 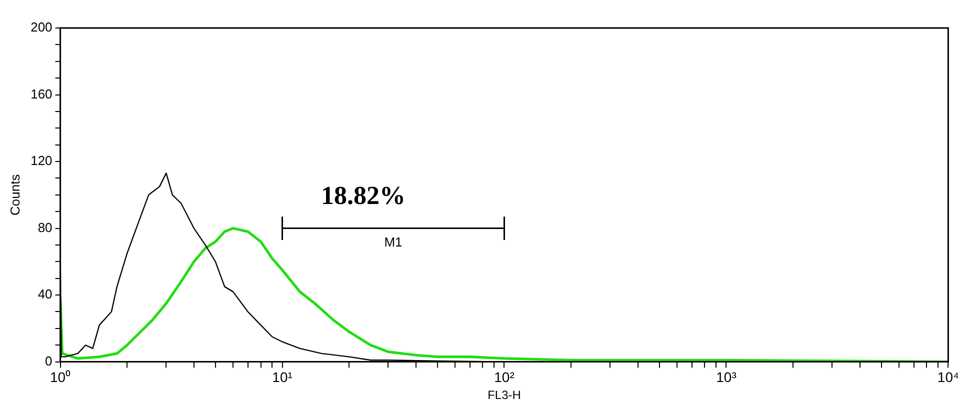 What do you see at coordinates (45, 227) in the screenshot?
I see `y-tick-label: 80` at bounding box center [45, 227].